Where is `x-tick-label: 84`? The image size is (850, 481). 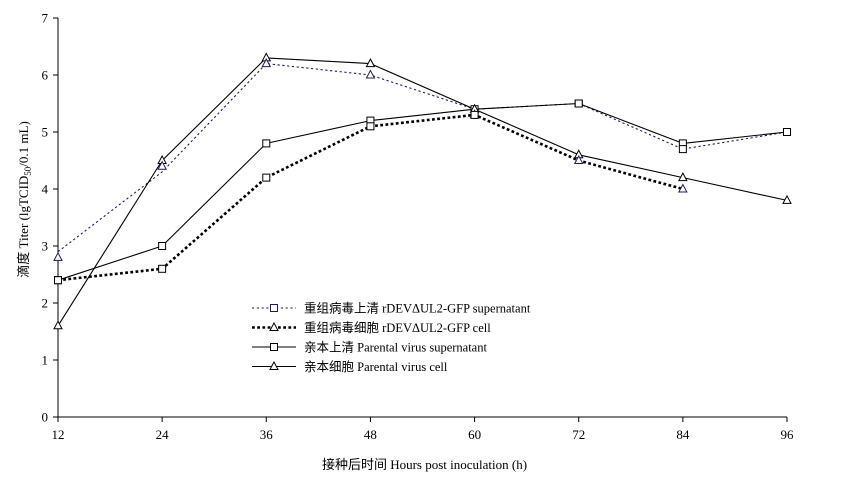
x-tick-label: 84 is located at coordinates (683, 434).